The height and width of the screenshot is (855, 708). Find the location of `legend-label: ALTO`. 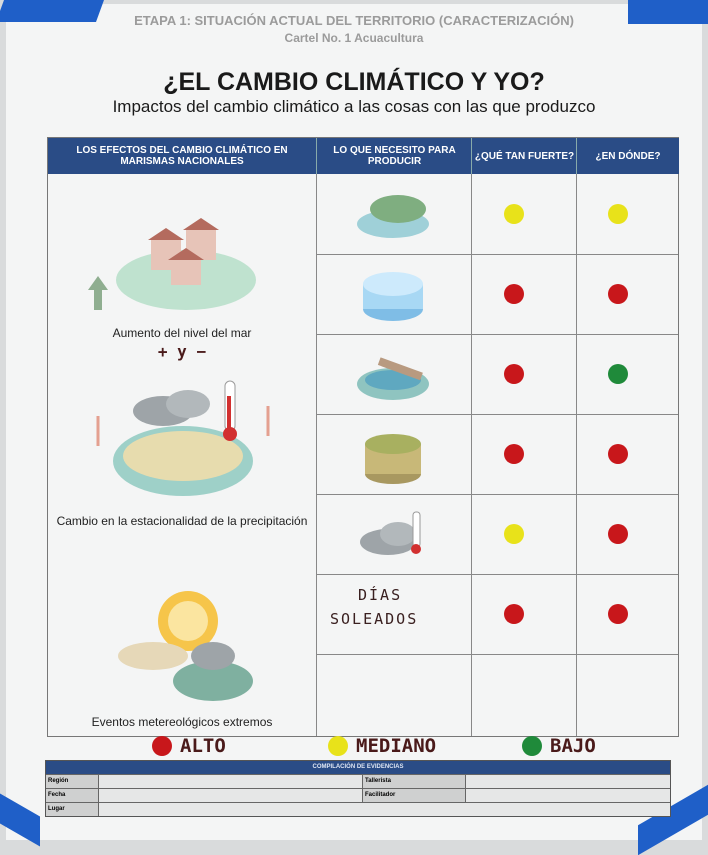

legend-label: ALTO is located at coordinates (203, 746).